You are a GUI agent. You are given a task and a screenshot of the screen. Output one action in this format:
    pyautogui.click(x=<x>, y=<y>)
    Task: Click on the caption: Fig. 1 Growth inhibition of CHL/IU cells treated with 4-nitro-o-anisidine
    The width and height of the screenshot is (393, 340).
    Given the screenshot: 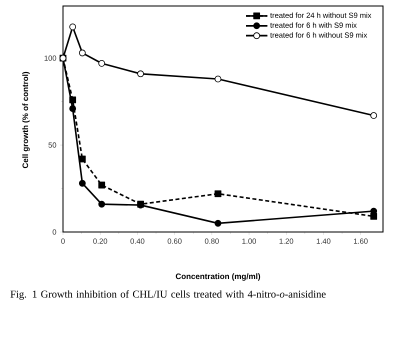 What is the action you would take?
    pyautogui.click(x=168, y=295)
    